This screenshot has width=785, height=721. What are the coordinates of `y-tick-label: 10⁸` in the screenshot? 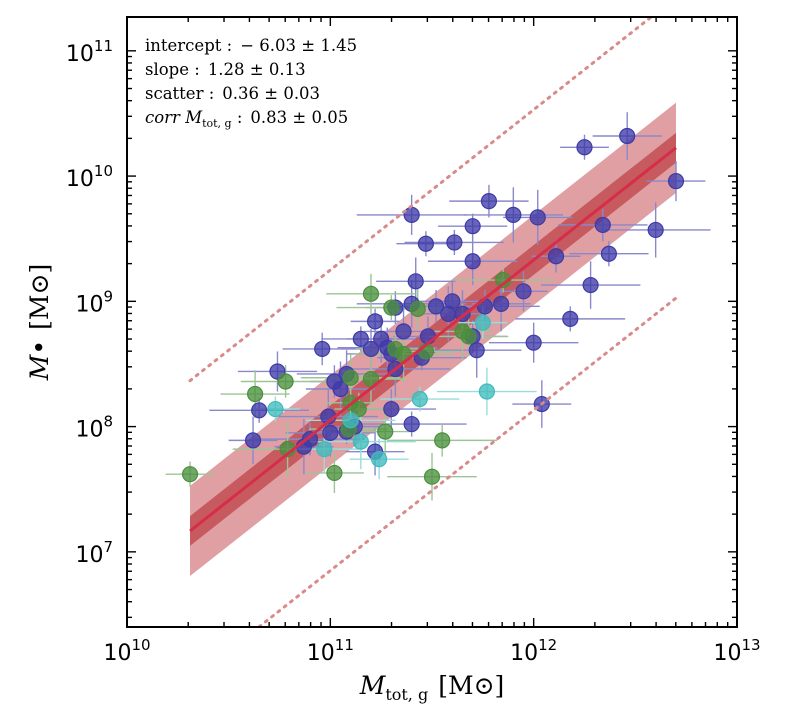 It's located at (94, 428).